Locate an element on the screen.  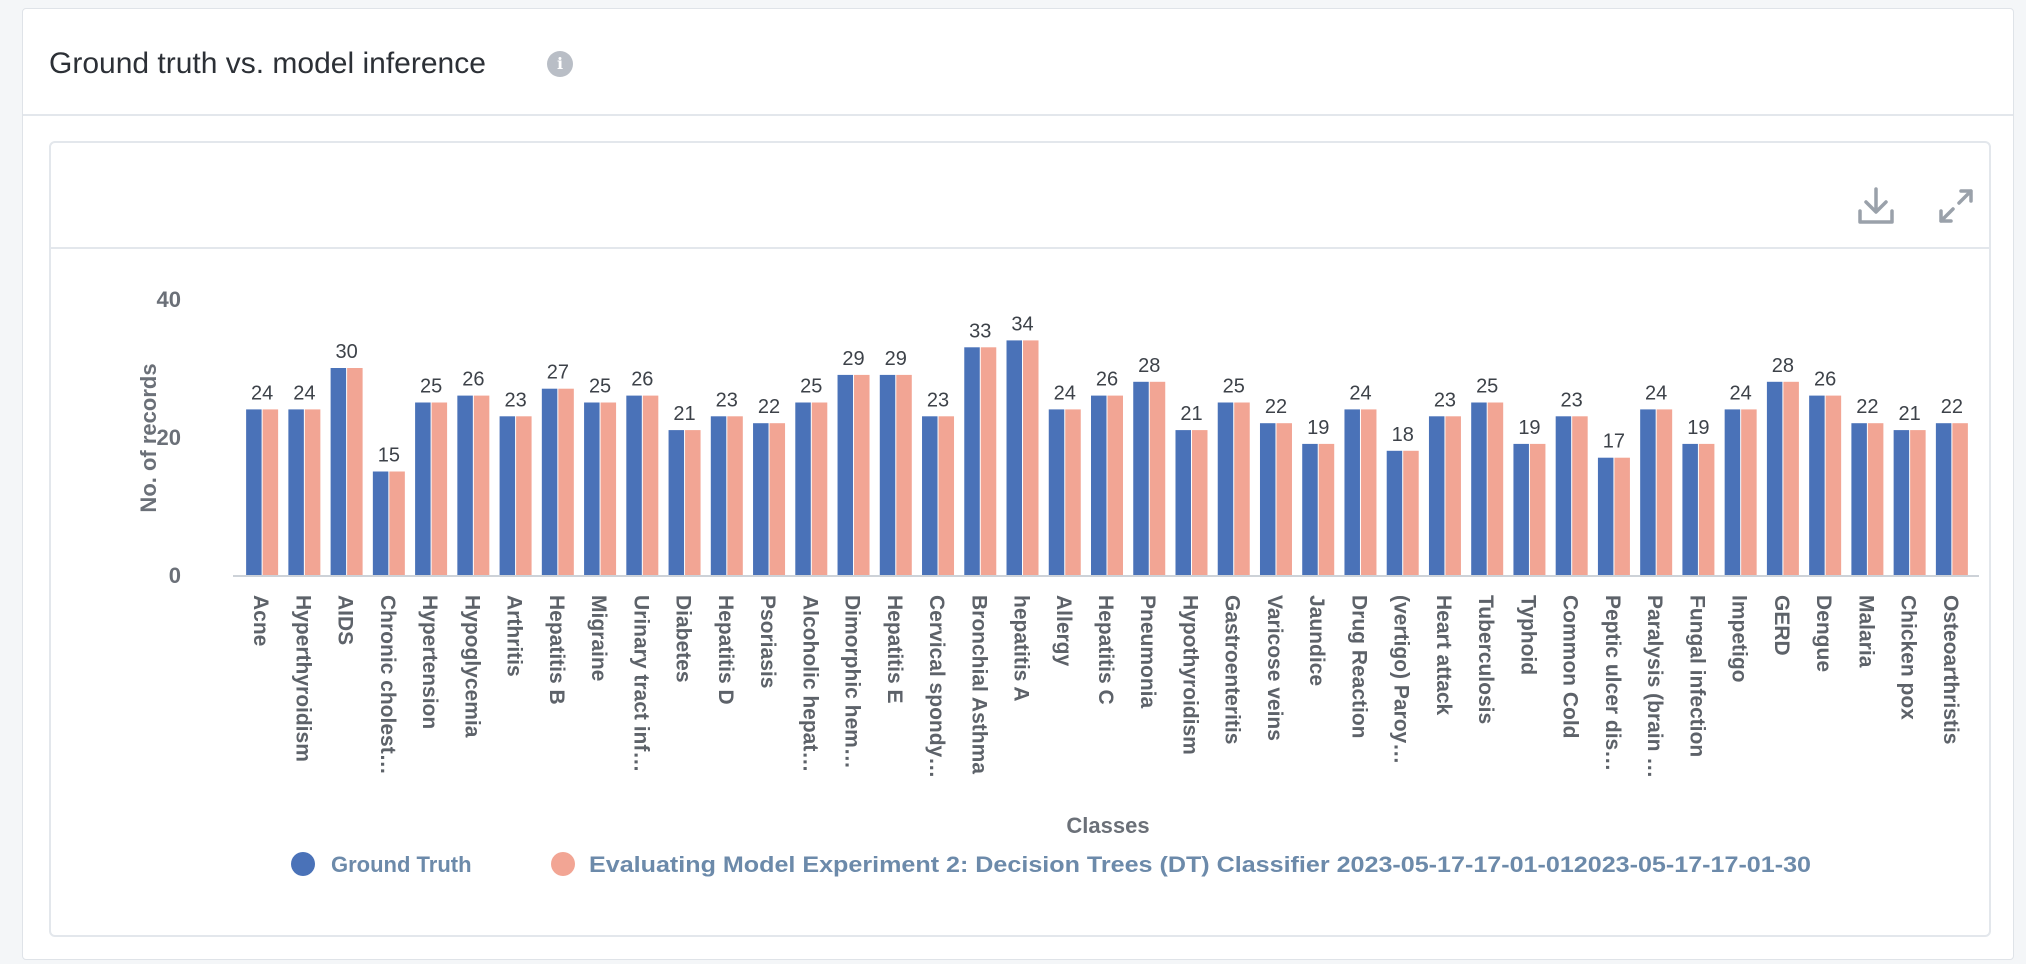
y-tick-label: 0 is located at coordinates (175, 575).